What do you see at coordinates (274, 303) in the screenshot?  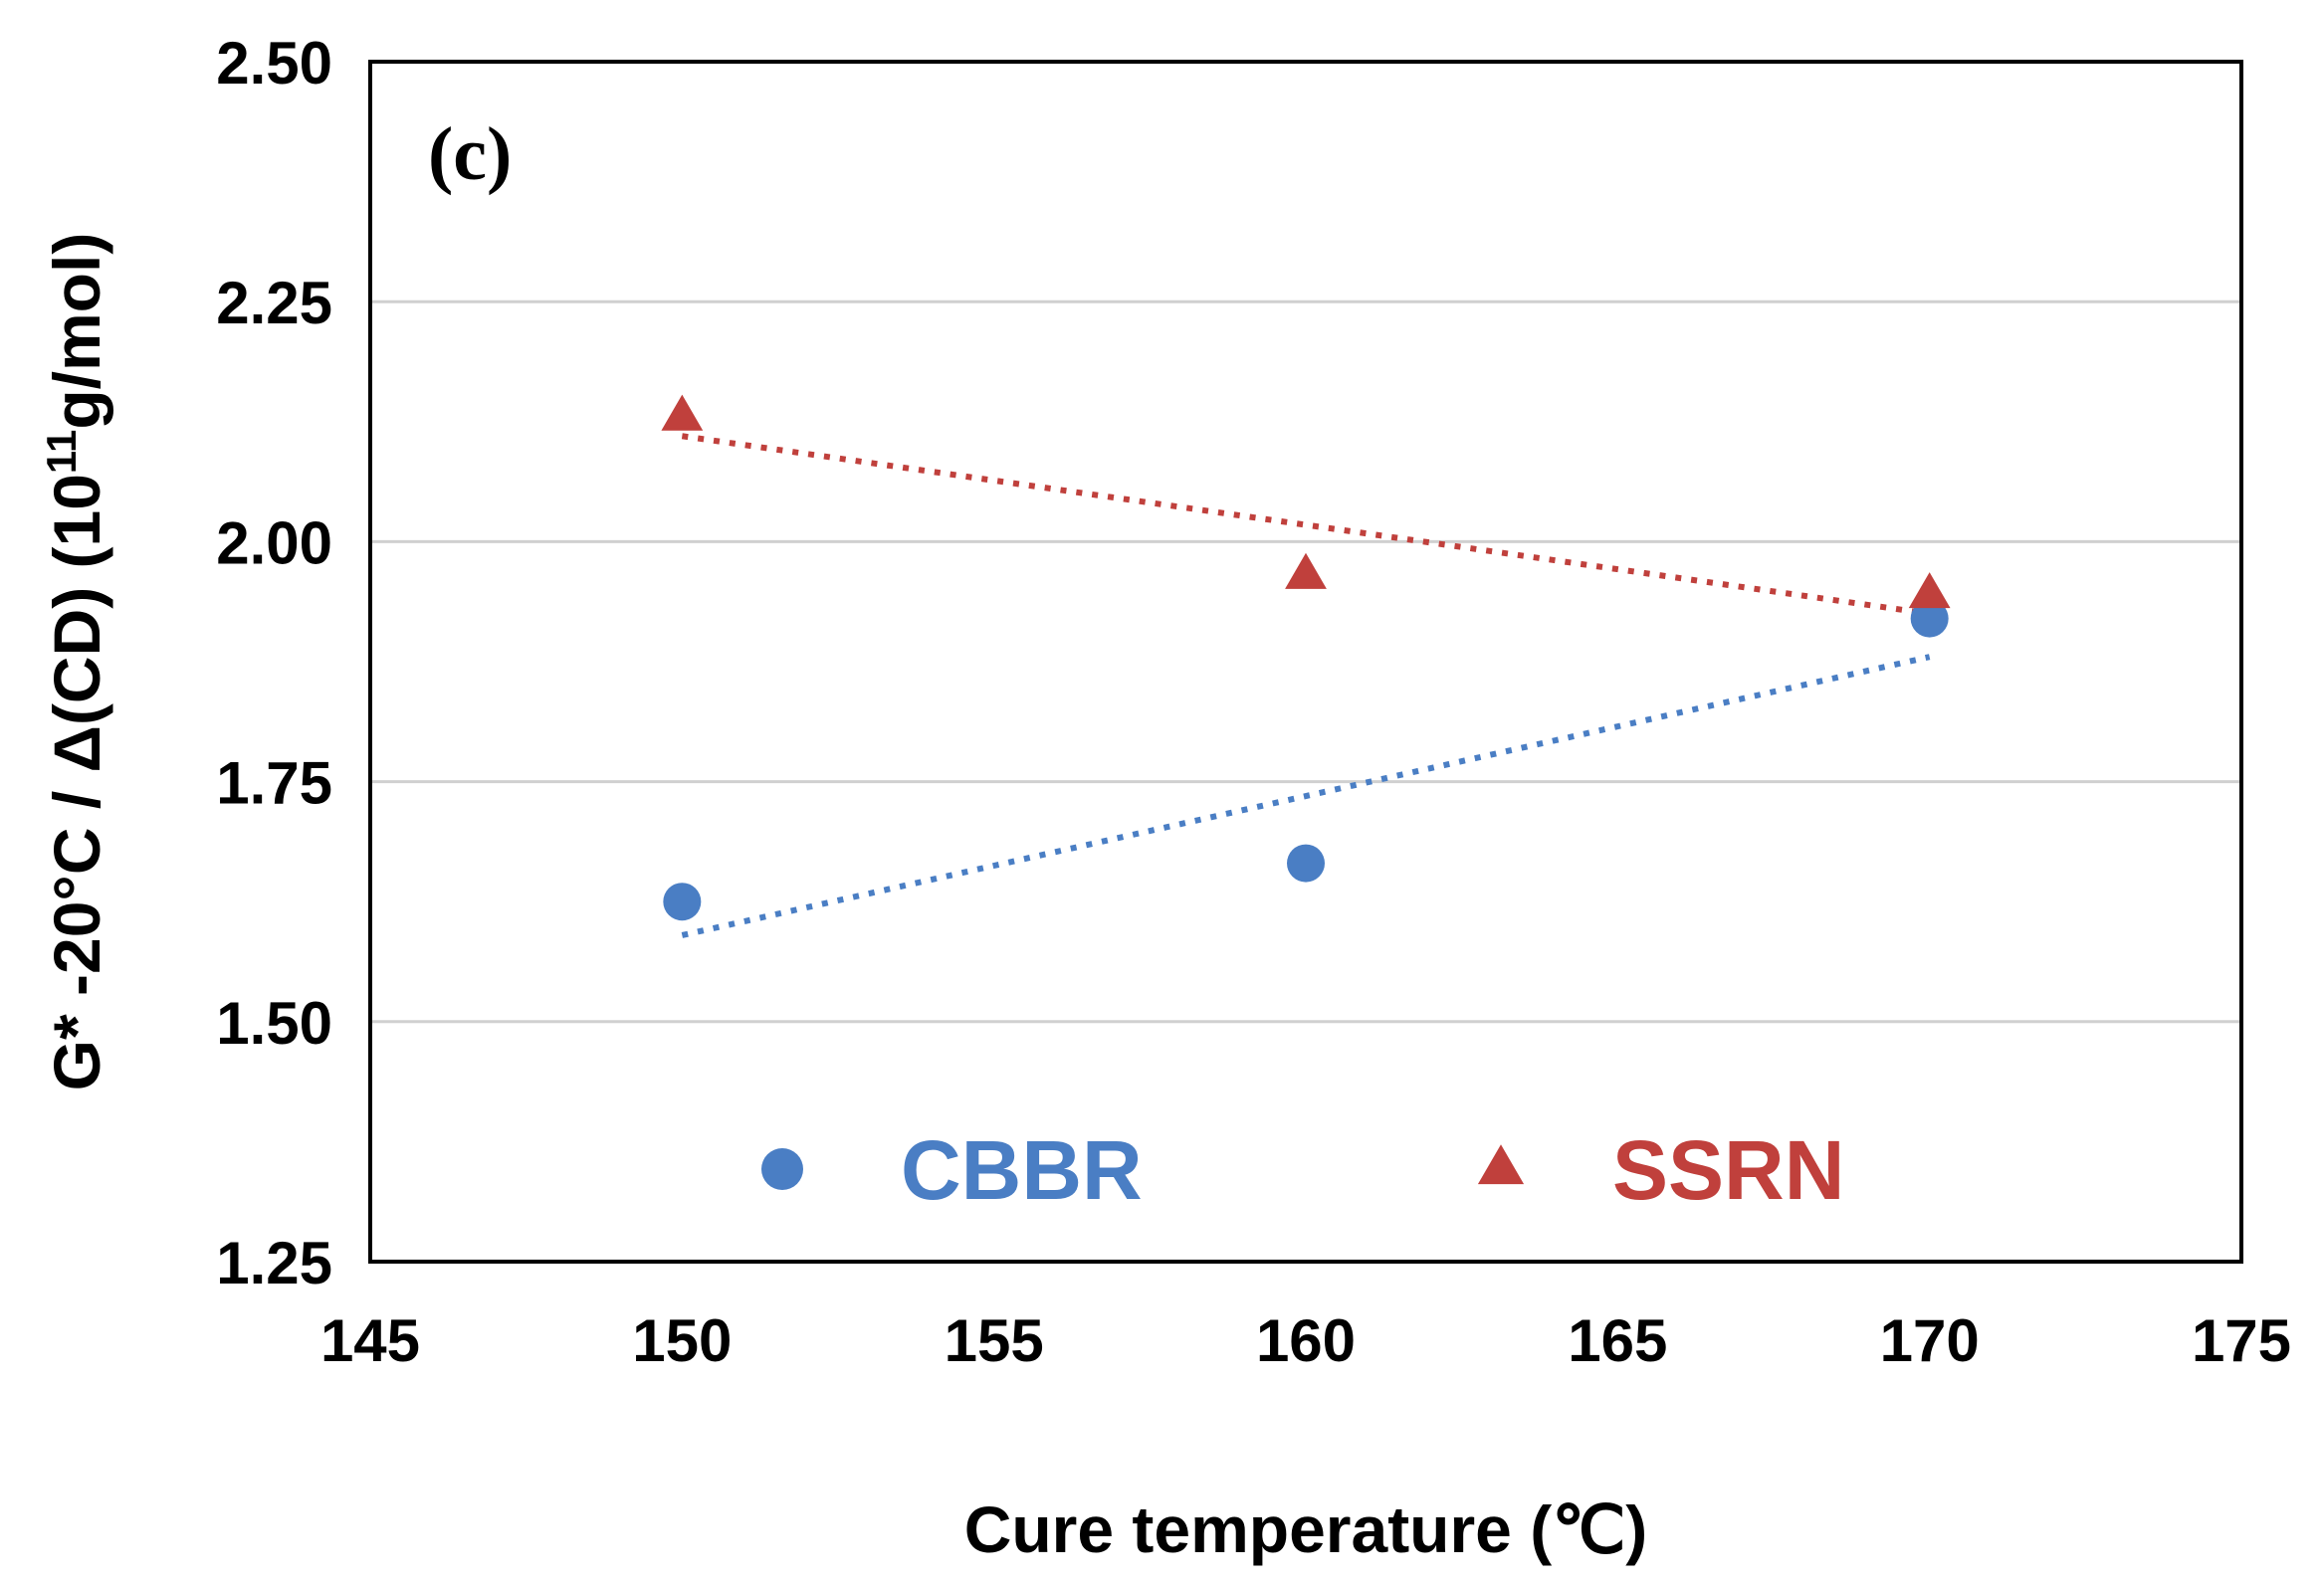 I see `y-tick-label: 2.25` at bounding box center [274, 303].